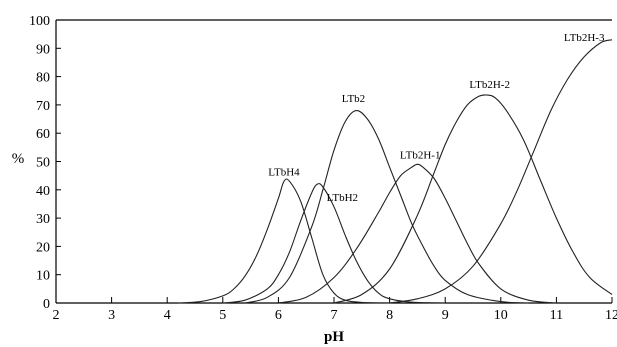 This screenshot has width=617, height=347. Describe the element at coordinates (278, 315) in the screenshot. I see `x-tick-label: 6` at that location.